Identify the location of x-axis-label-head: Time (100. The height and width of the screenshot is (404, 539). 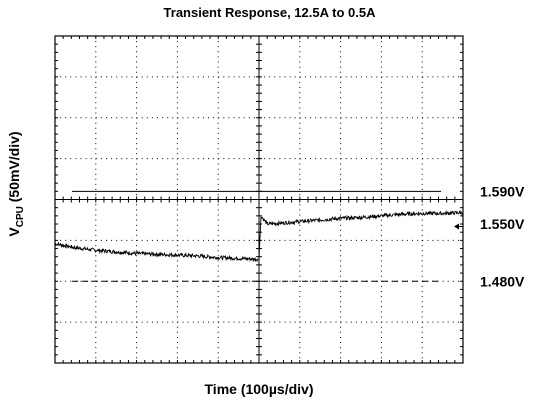
(236, 389).